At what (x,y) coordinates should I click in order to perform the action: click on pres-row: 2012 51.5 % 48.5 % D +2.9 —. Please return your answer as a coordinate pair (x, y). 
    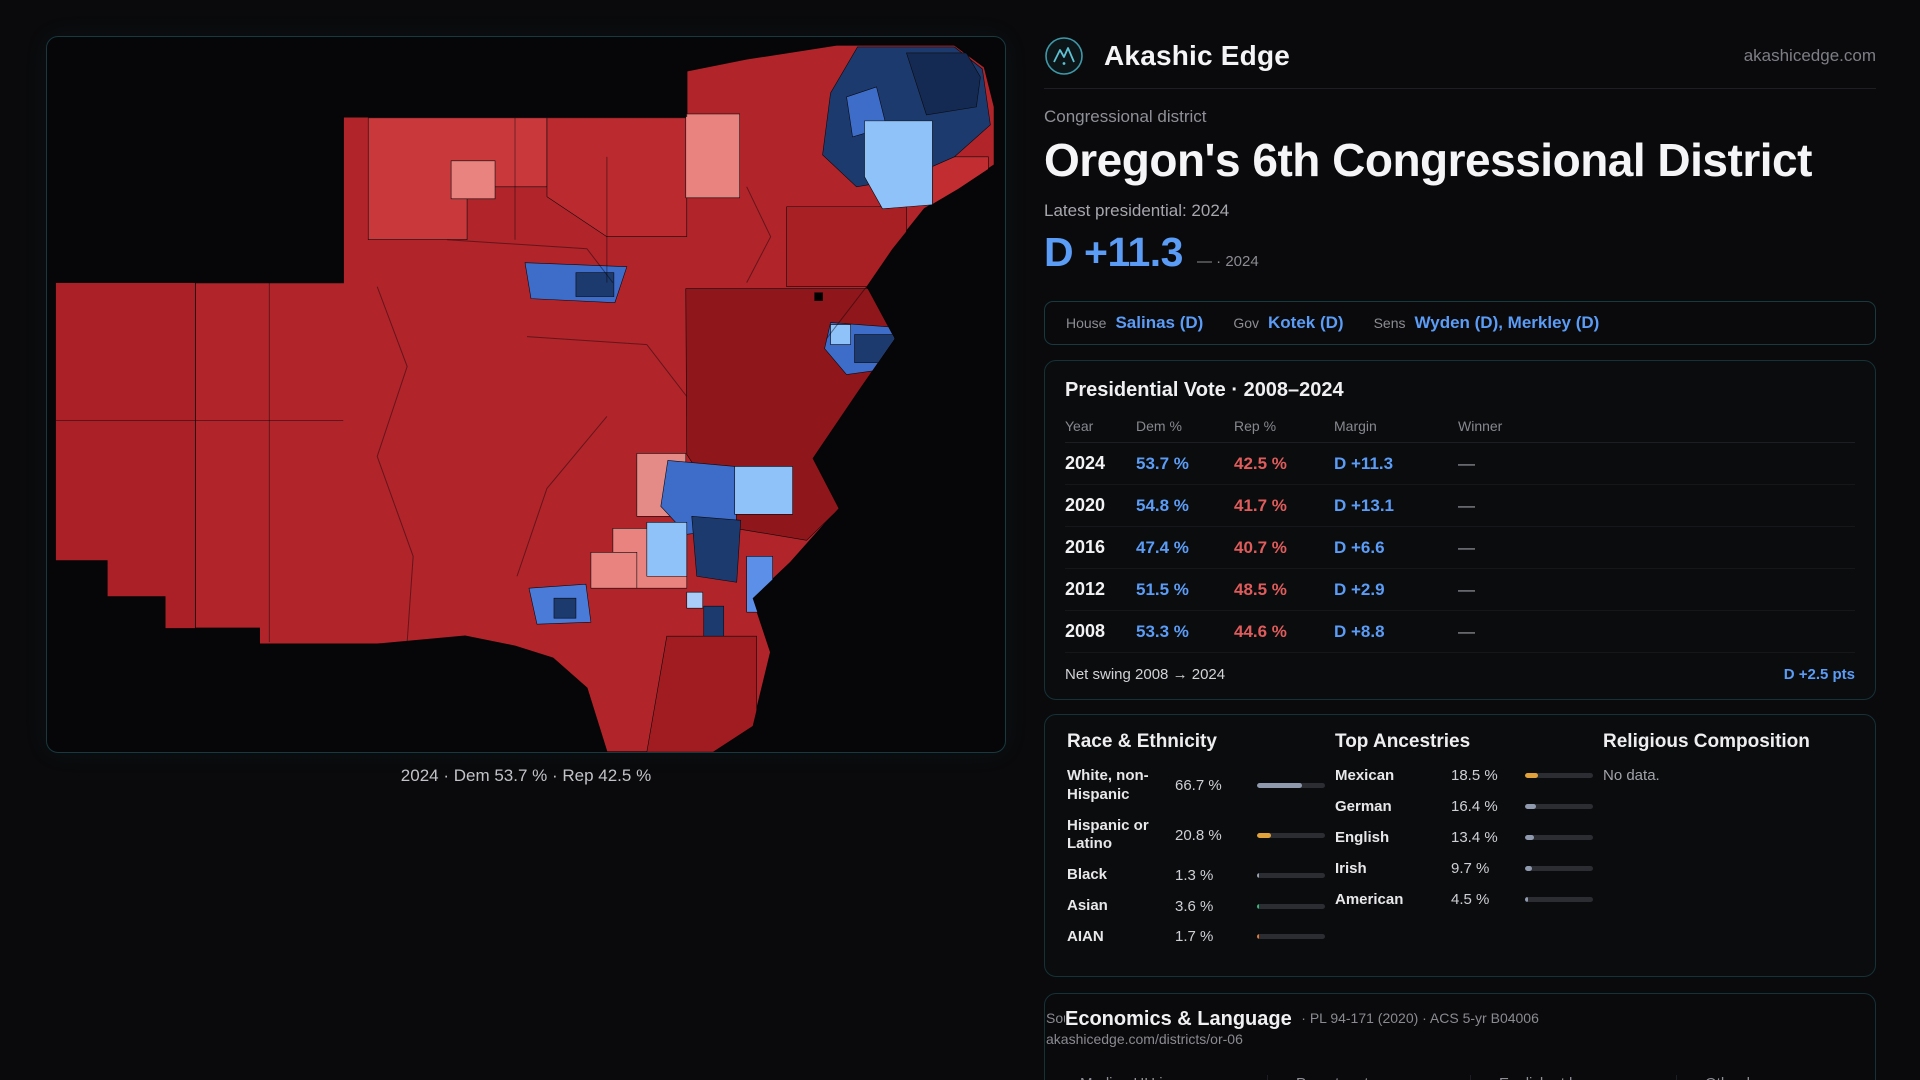
    Looking at the image, I should click on (1460, 590).